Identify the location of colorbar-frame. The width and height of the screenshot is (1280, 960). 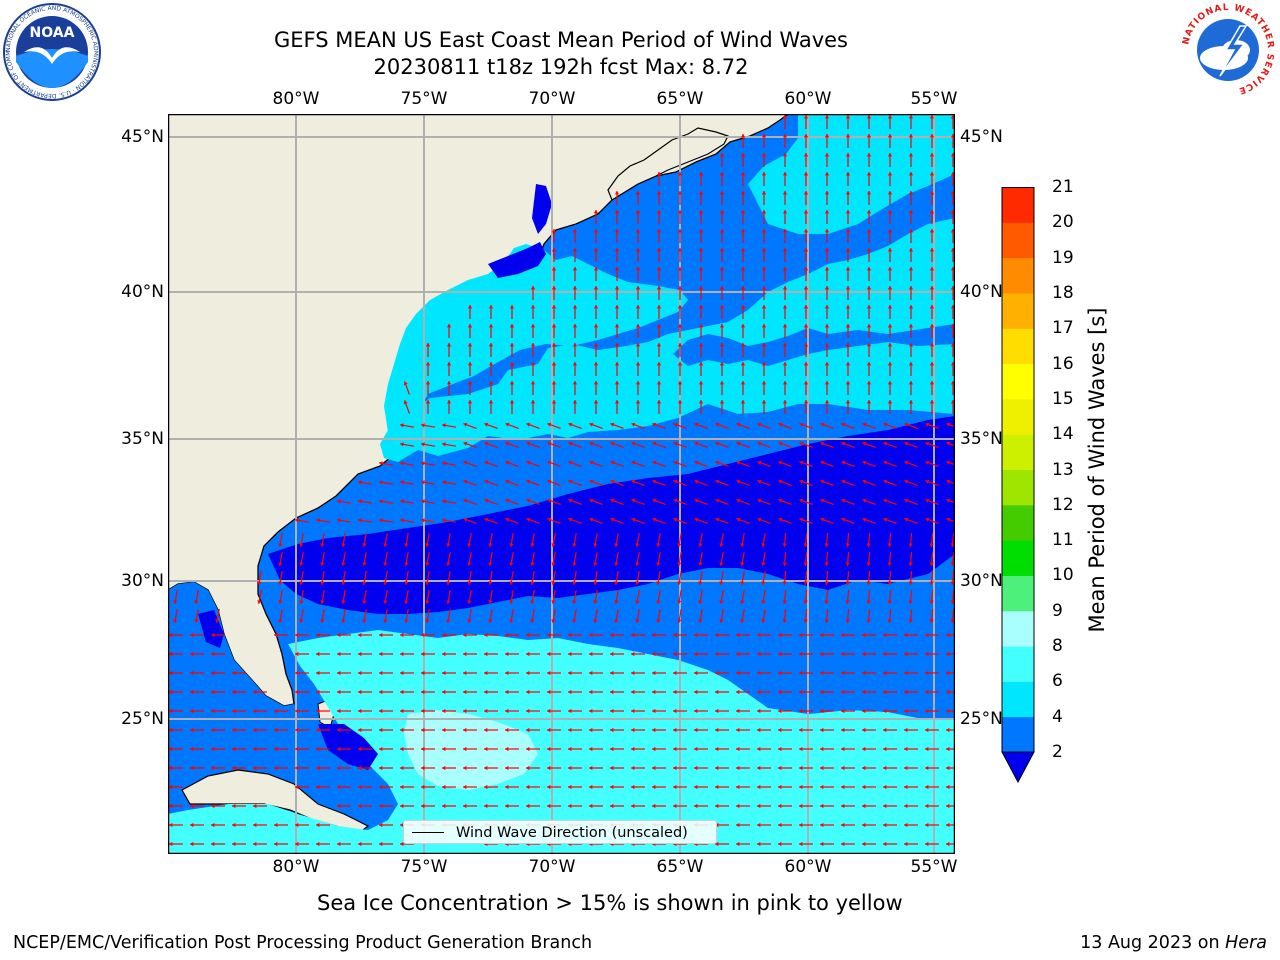
(1018, 470).